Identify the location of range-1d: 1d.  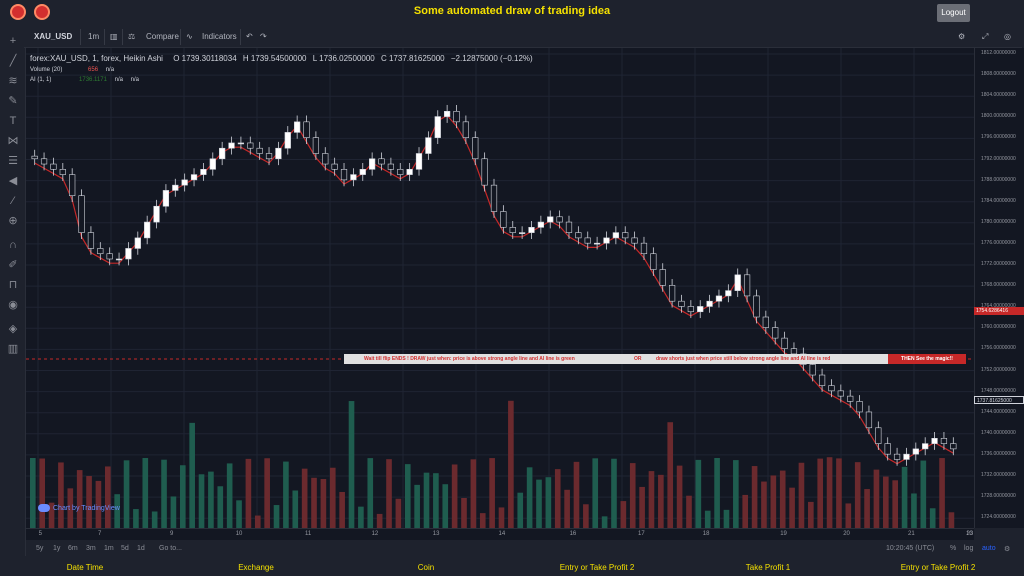
(141, 548).